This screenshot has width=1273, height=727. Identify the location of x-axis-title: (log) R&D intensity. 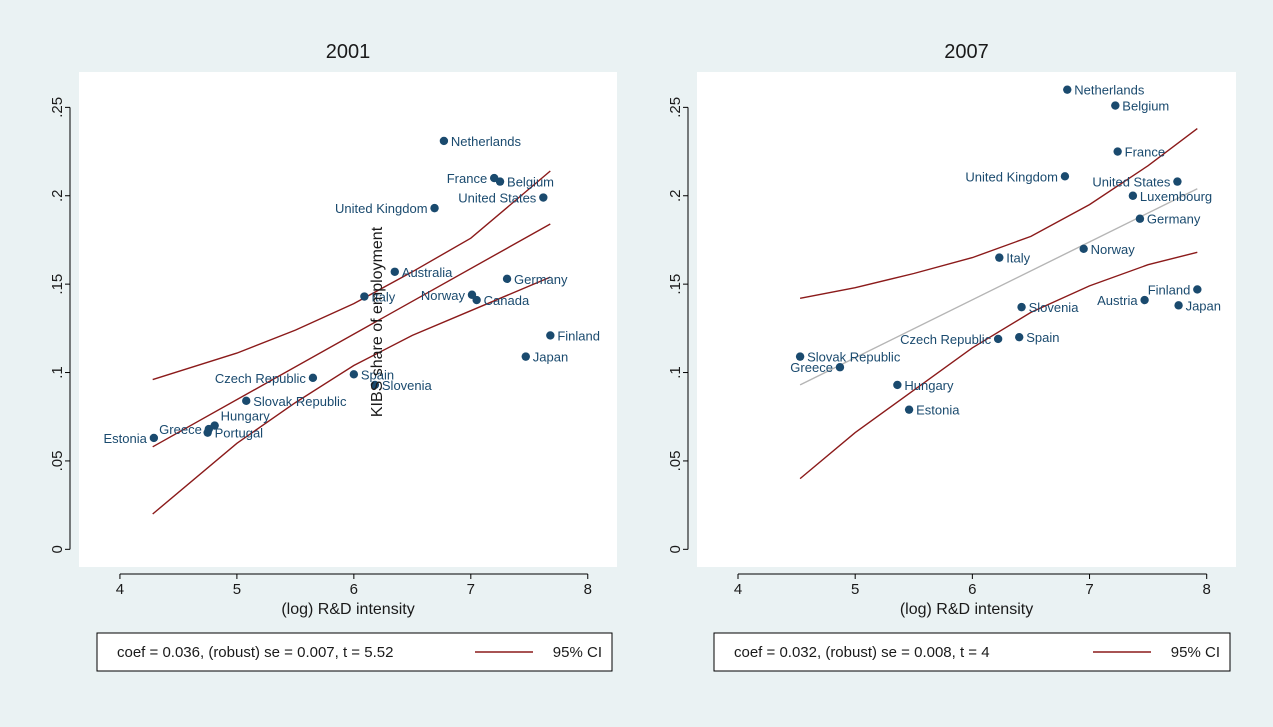
(347, 609).